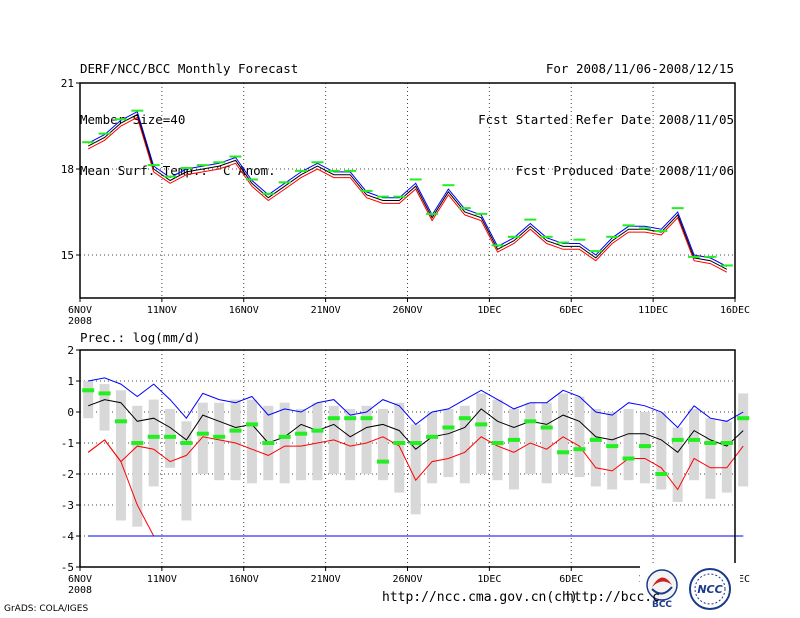 The height and width of the screenshot is (618, 800). Describe the element at coordinates (70, 381) in the screenshot. I see `y-tick-label: 1` at that location.